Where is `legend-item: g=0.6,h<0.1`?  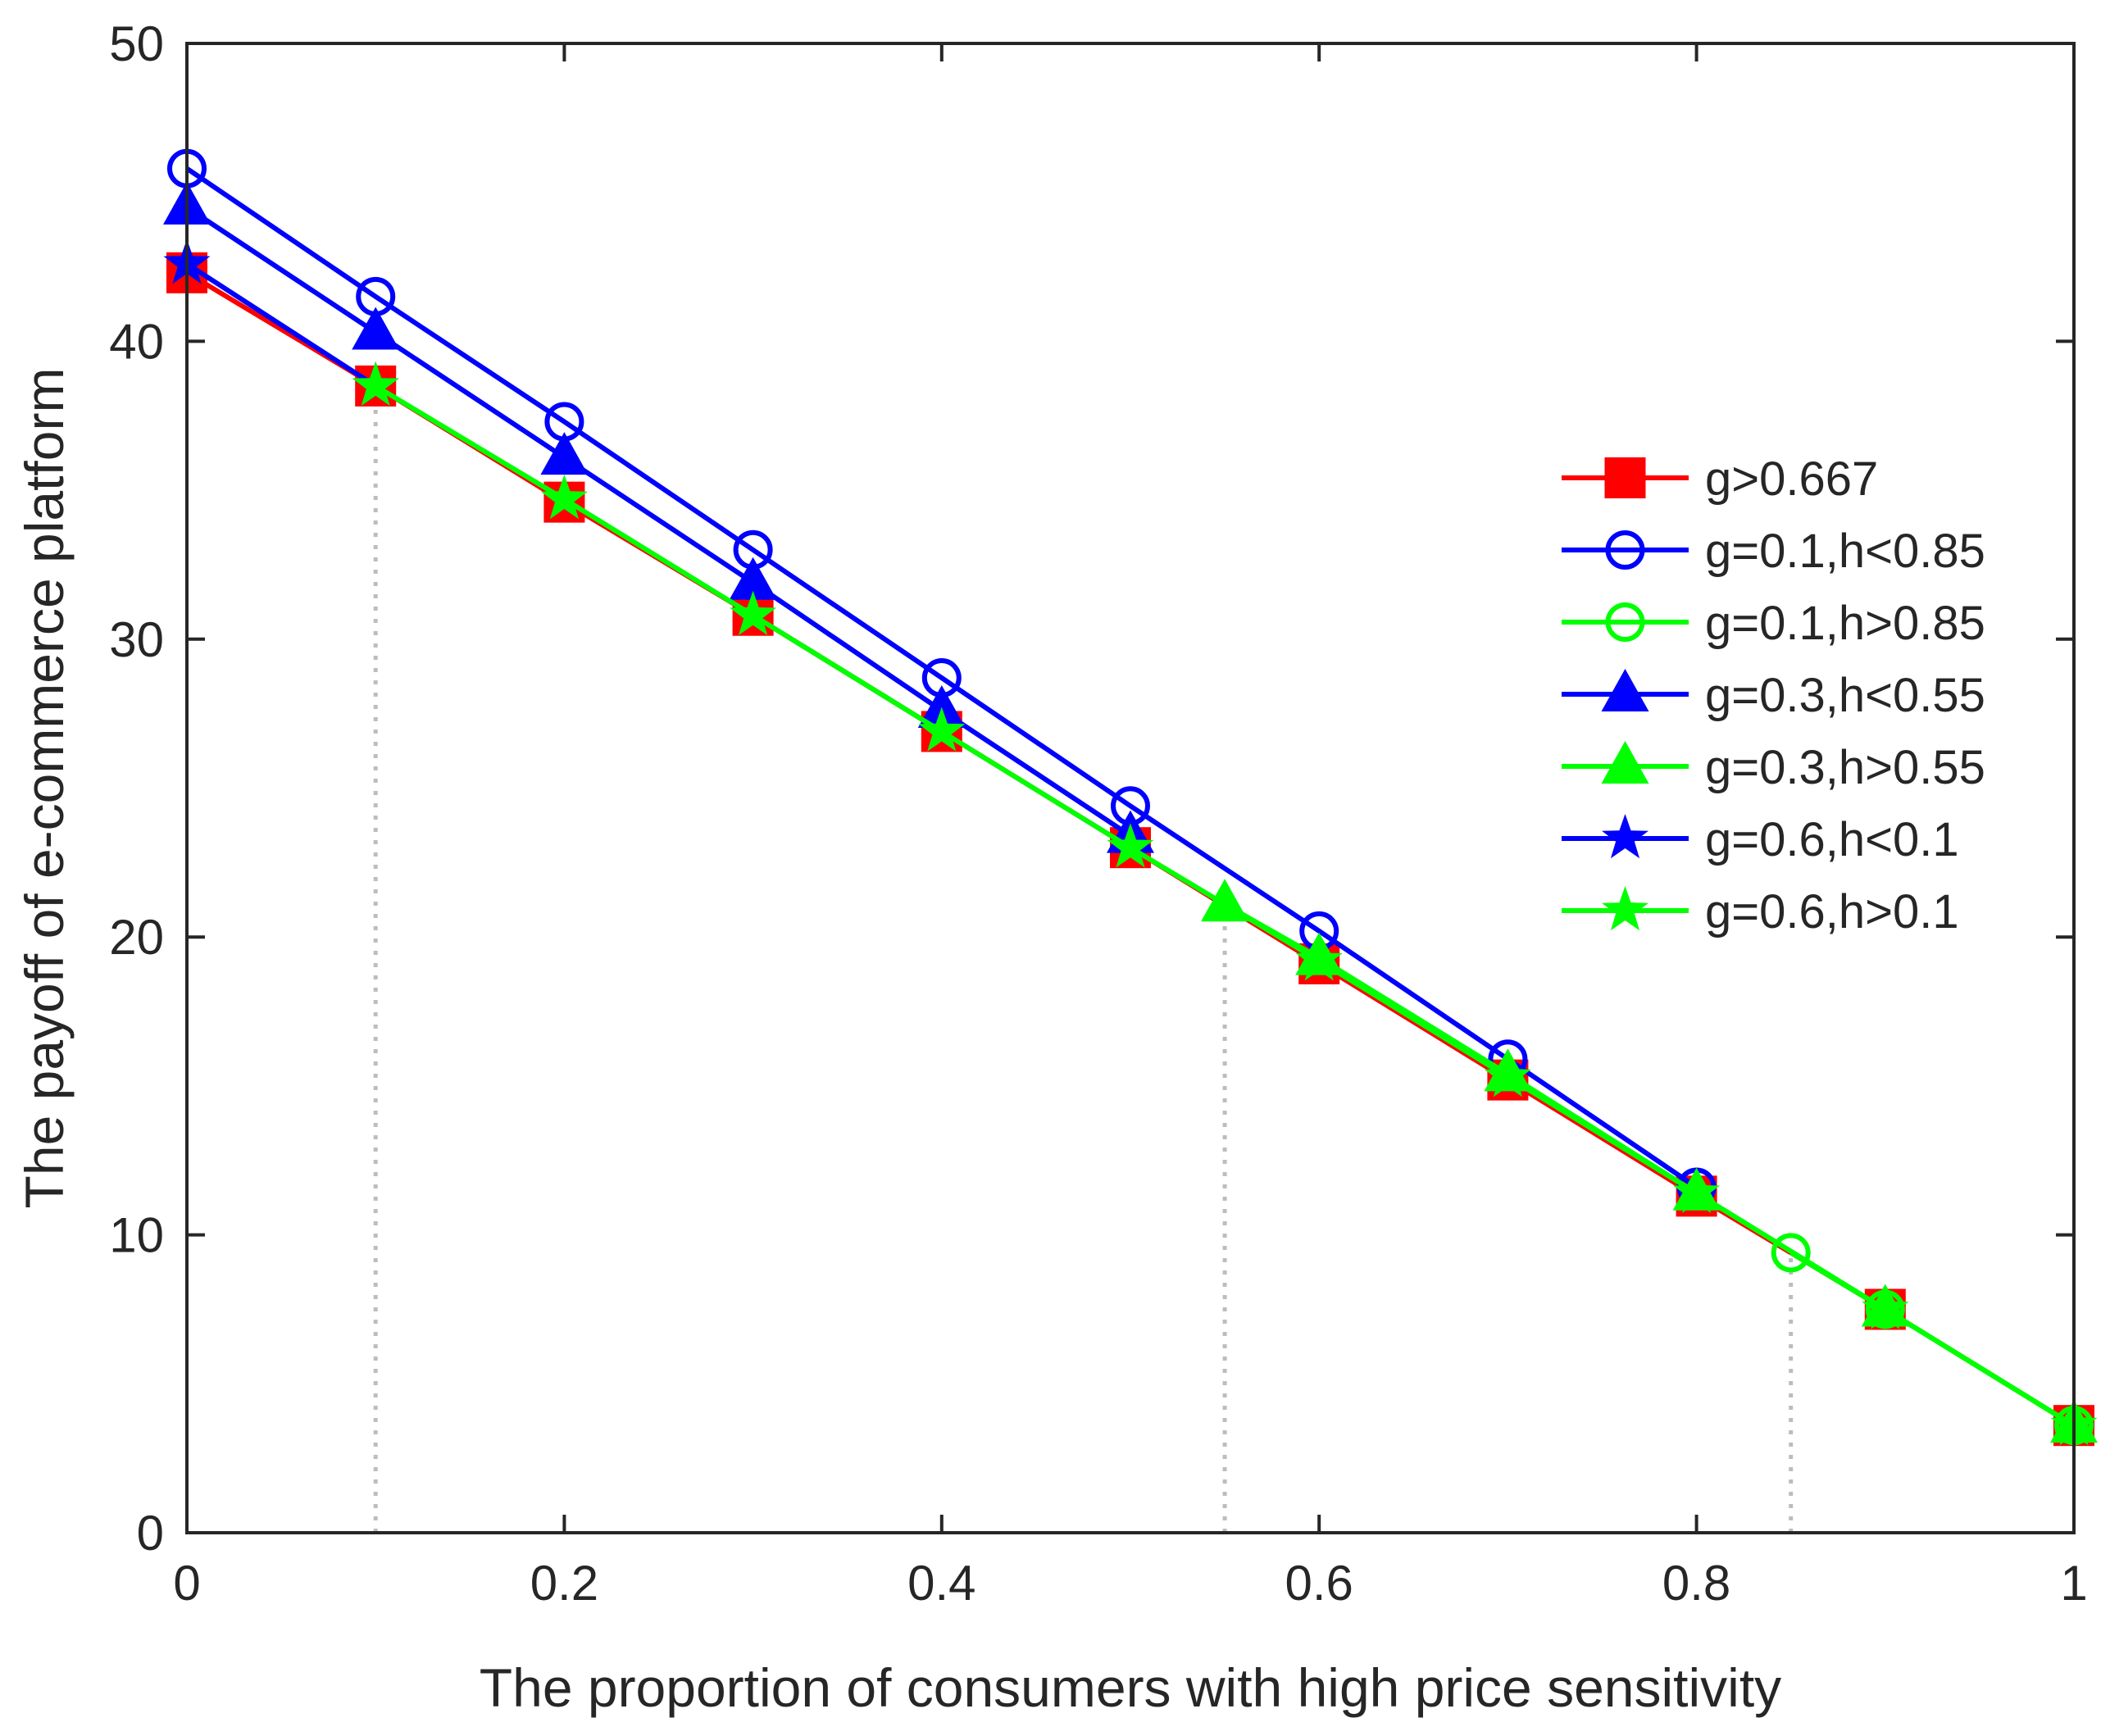 legend-item: g=0.6,h<0.1 is located at coordinates (1761, 839).